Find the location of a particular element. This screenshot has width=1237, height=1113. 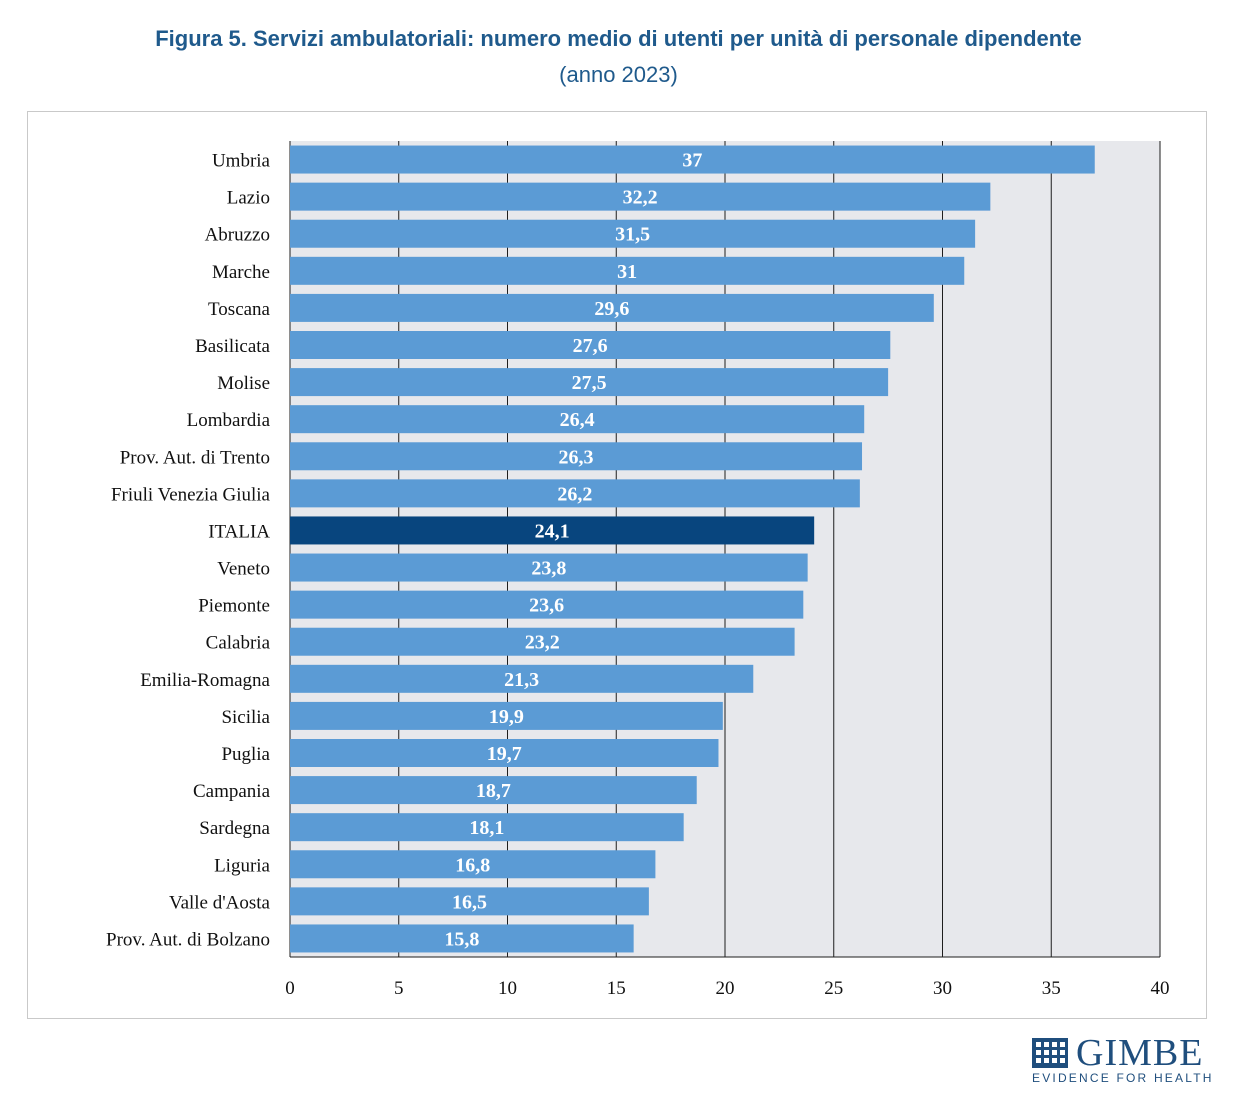

category-label: Veneto is located at coordinates (243, 569).